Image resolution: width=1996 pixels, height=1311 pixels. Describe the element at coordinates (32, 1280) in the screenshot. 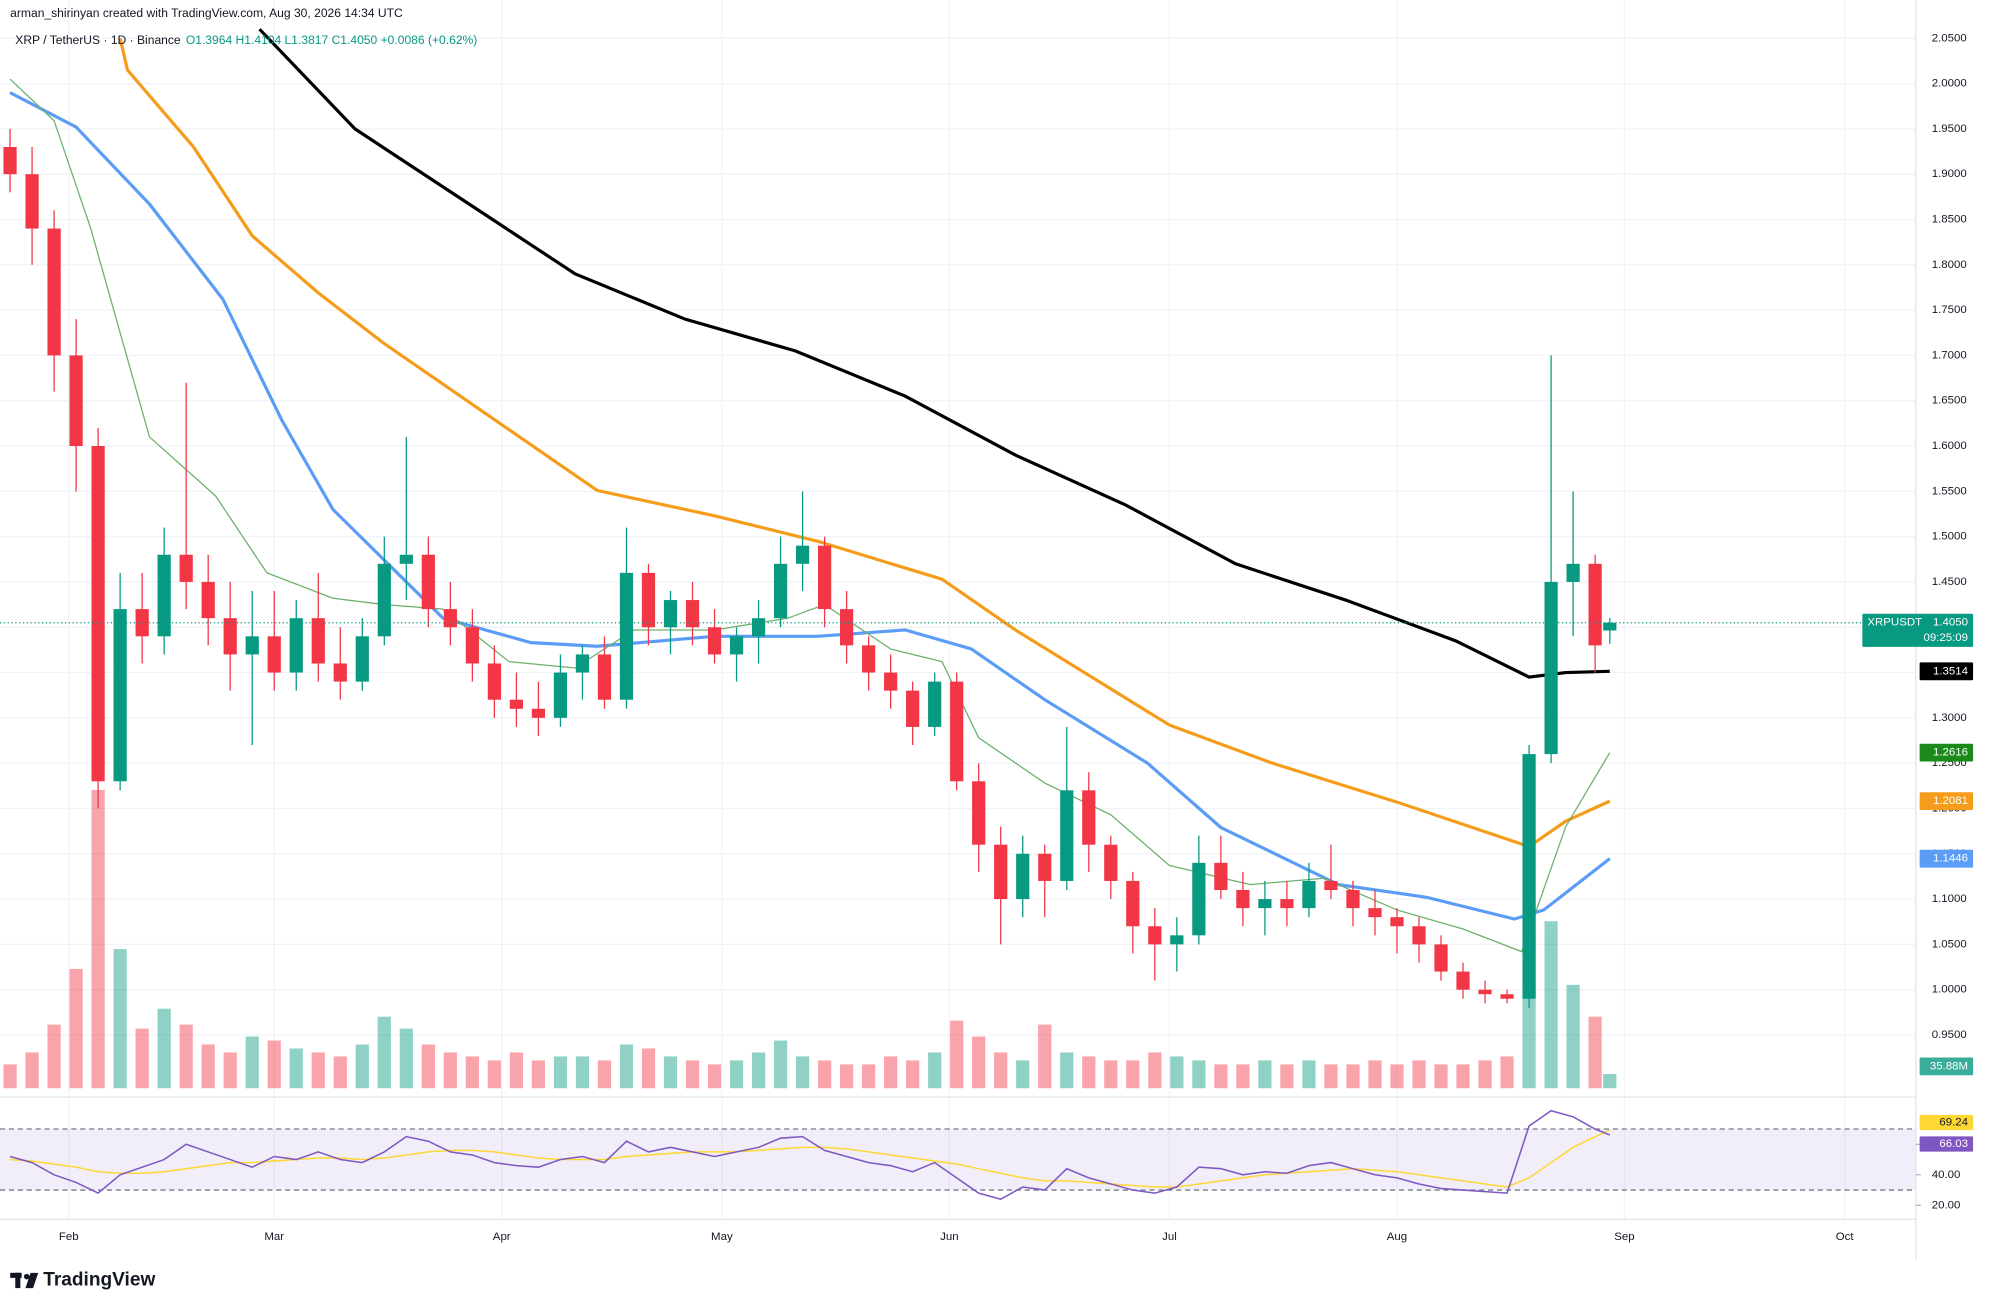

I see `logo-mark` at that location.